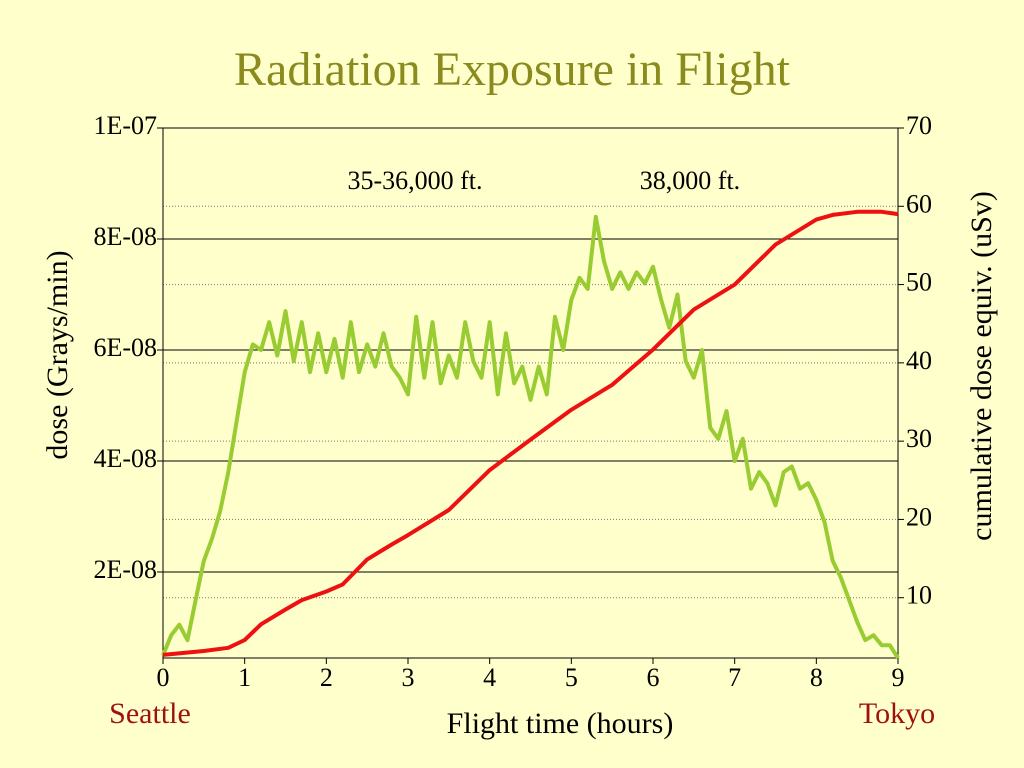  Describe the element at coordinates (919, 282) in the screenshot. I see `y2-tick-label: 50` at that location.